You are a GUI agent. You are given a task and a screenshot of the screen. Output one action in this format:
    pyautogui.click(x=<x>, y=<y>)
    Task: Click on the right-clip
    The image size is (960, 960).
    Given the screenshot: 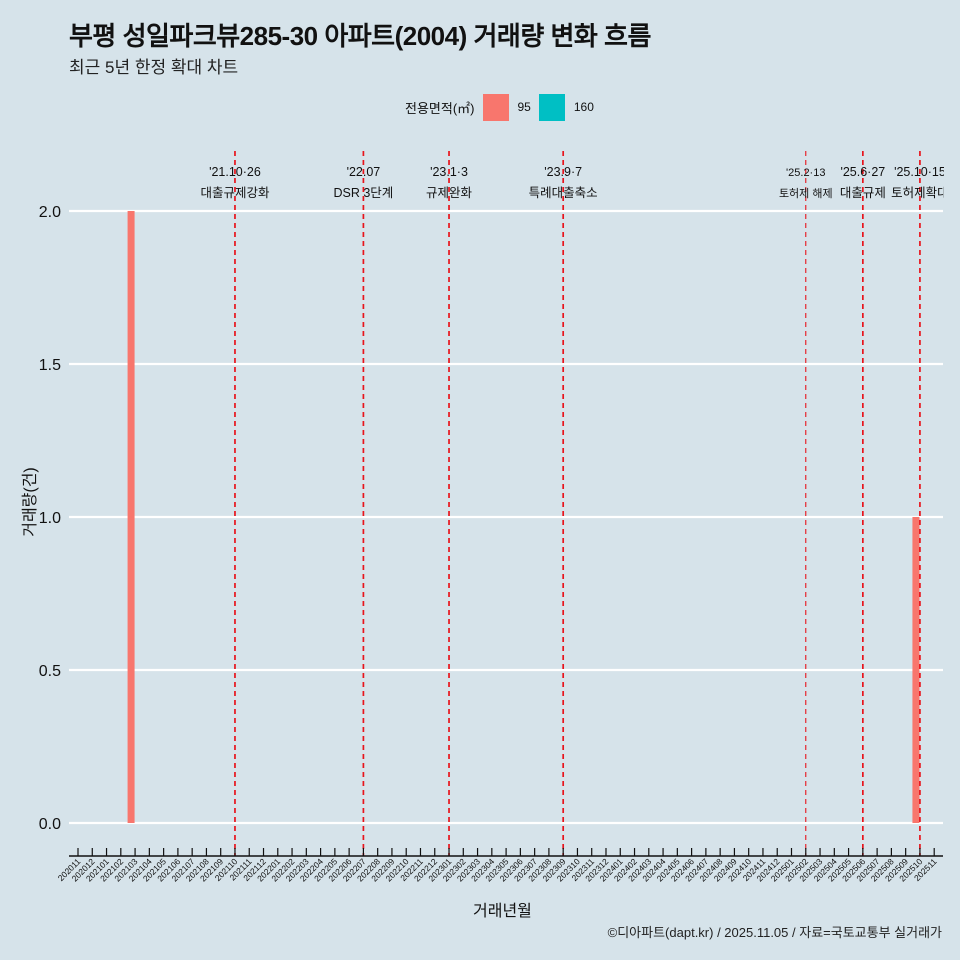 What is the action you would take?
    pyautogui.click(x=952, y=177)
    